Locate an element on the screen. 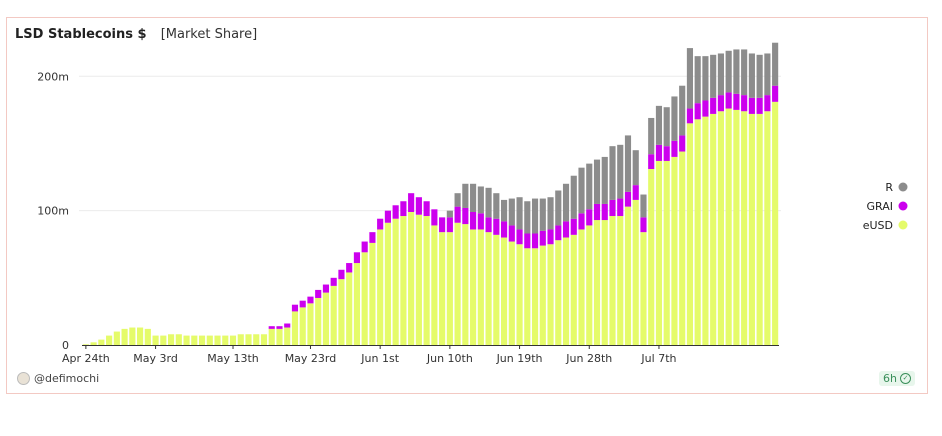 The width and height of the screenshot is (942, 436). author-name: @defimochi is located at coordinates (67, 378).